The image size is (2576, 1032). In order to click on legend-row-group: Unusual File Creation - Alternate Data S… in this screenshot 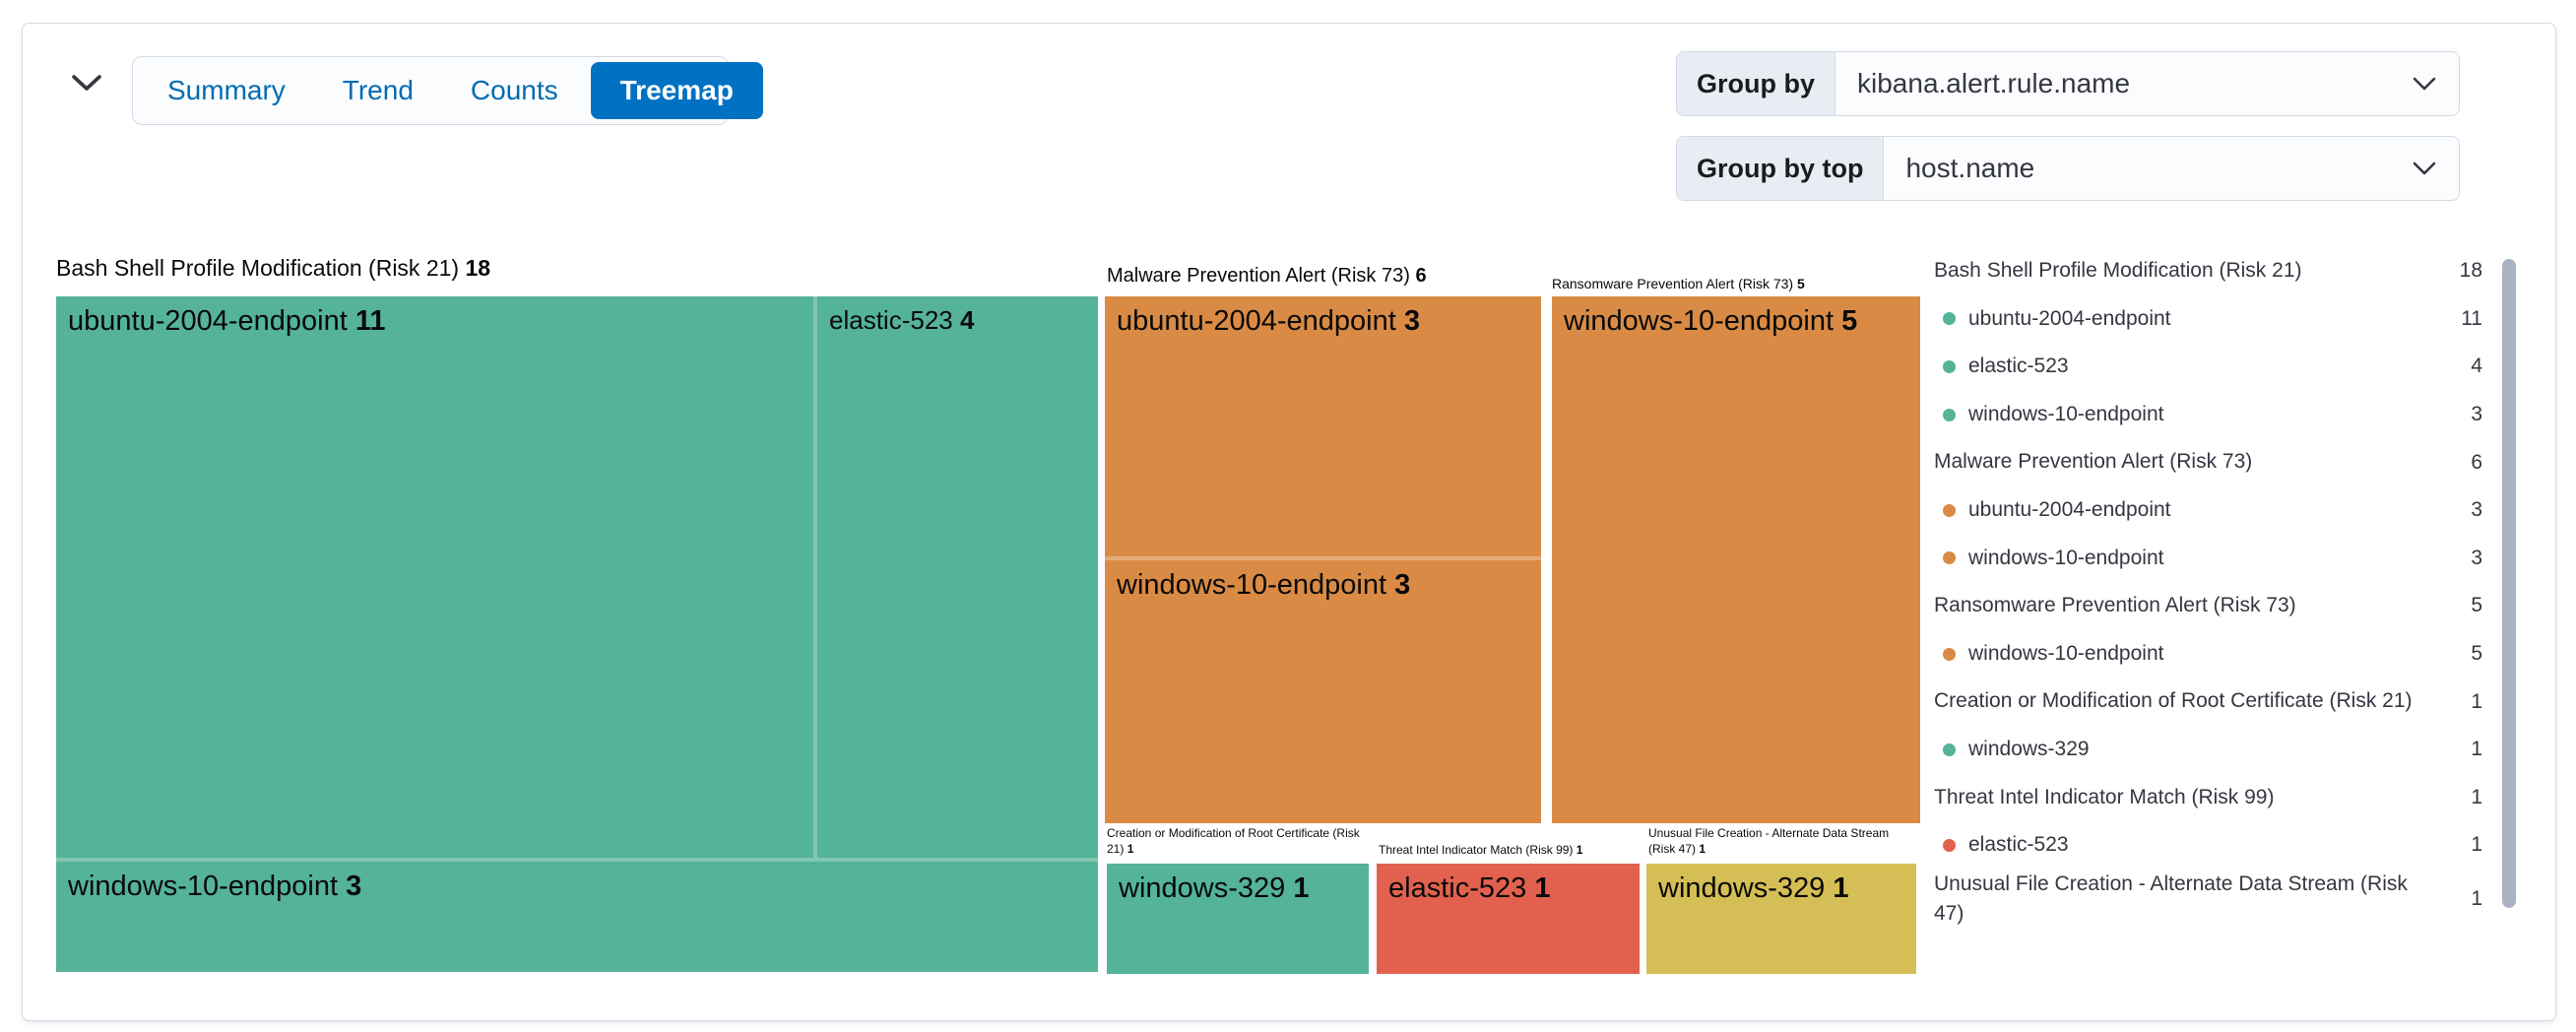, I will do `click(2208, 898)`.